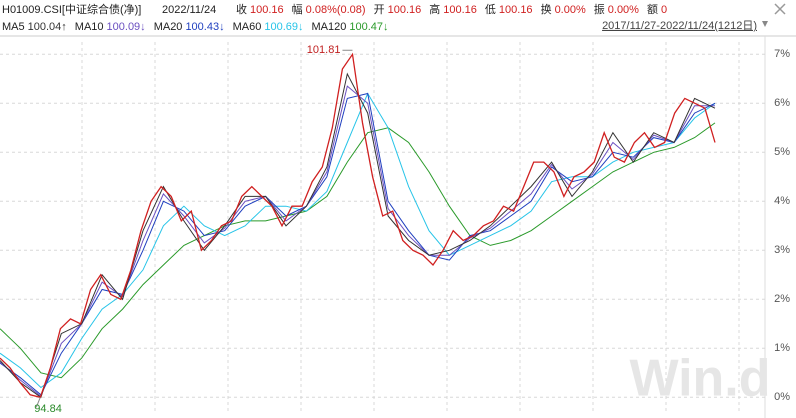 This screenshot has width=796, height=418. Describe the element at coordinates (38, 402) in the screenshot. I see `min-marker` at that location.